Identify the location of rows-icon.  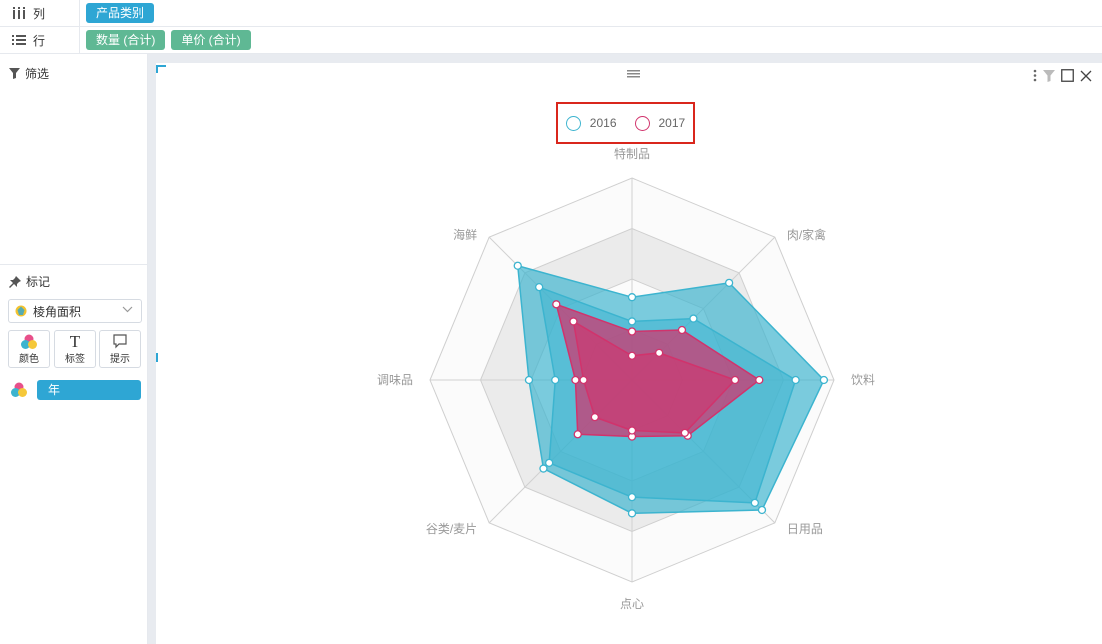
(20, 40).